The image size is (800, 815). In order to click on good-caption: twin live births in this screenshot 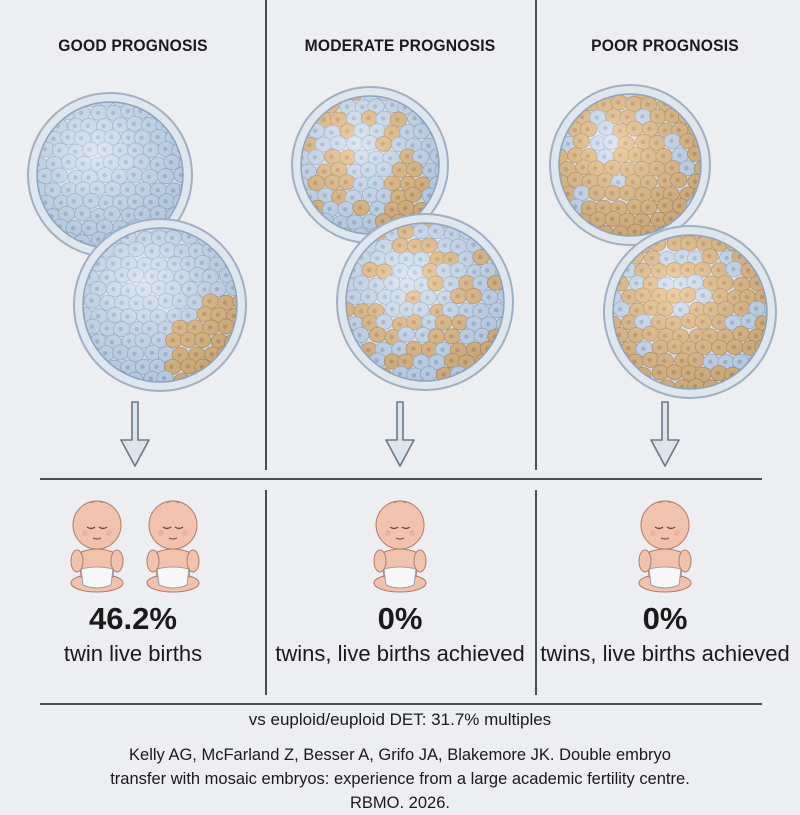, I will do `click(133, 653)`.